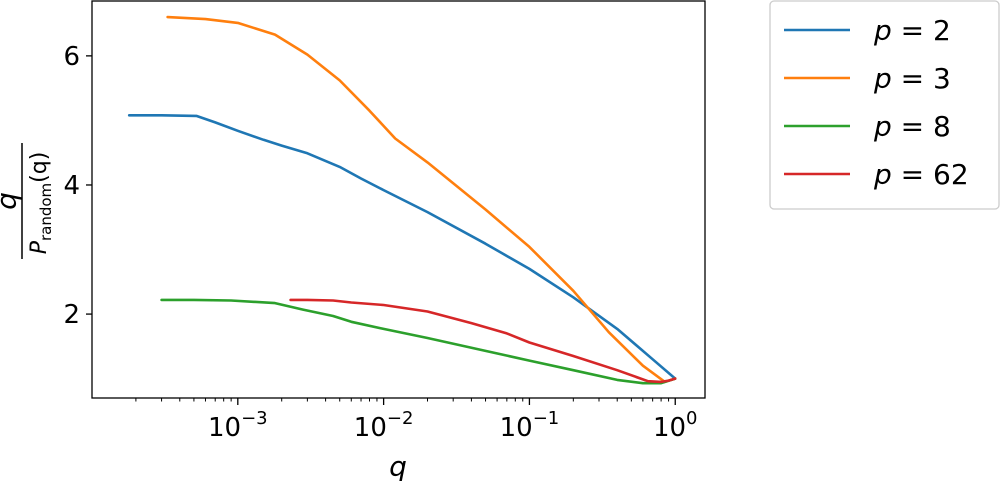 This screenshot has height=481, width=1001. Describe the element at coordinates (912, 30) in the screenshot. I see `legend-label-1: p = 2` at that location.